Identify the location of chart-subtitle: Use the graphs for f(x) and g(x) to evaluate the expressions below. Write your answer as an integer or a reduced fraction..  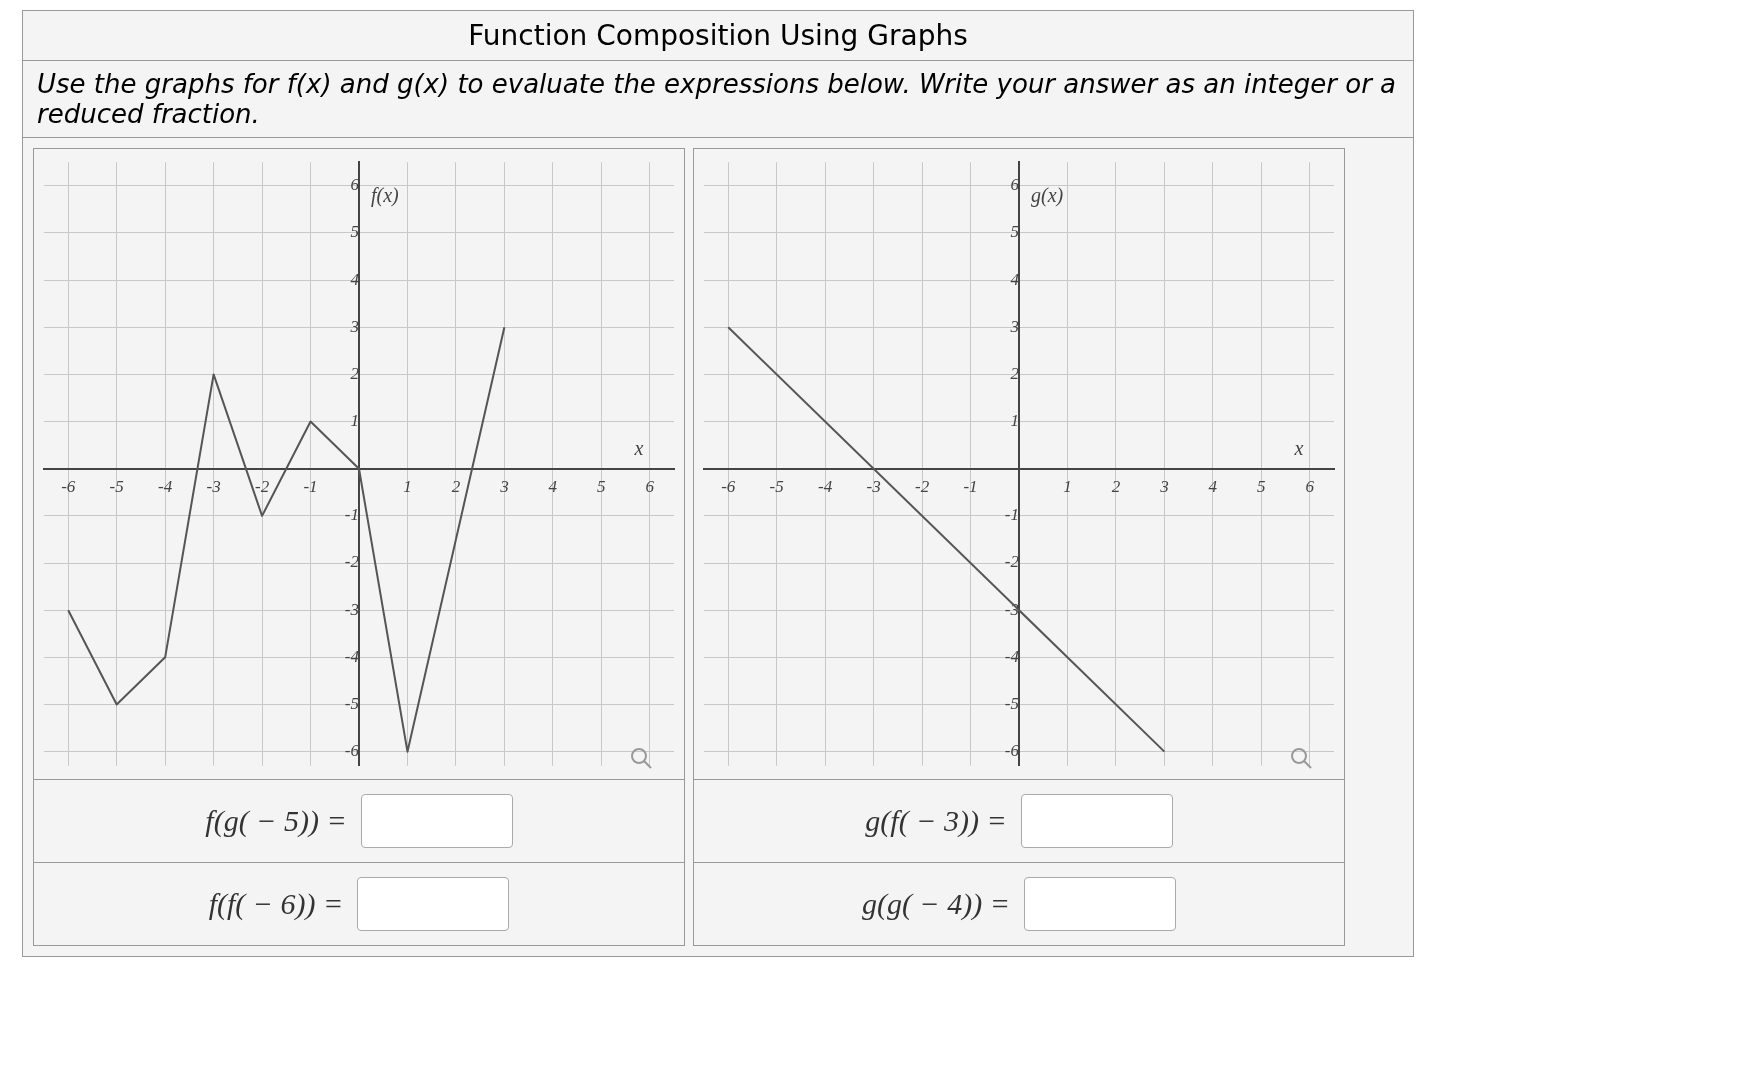
(718, 99).